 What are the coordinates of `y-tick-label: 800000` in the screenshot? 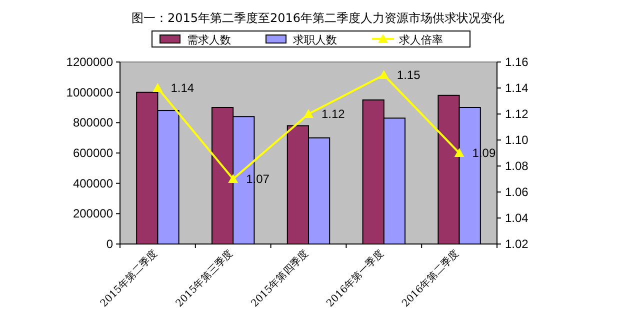 It's located at (93, 123).